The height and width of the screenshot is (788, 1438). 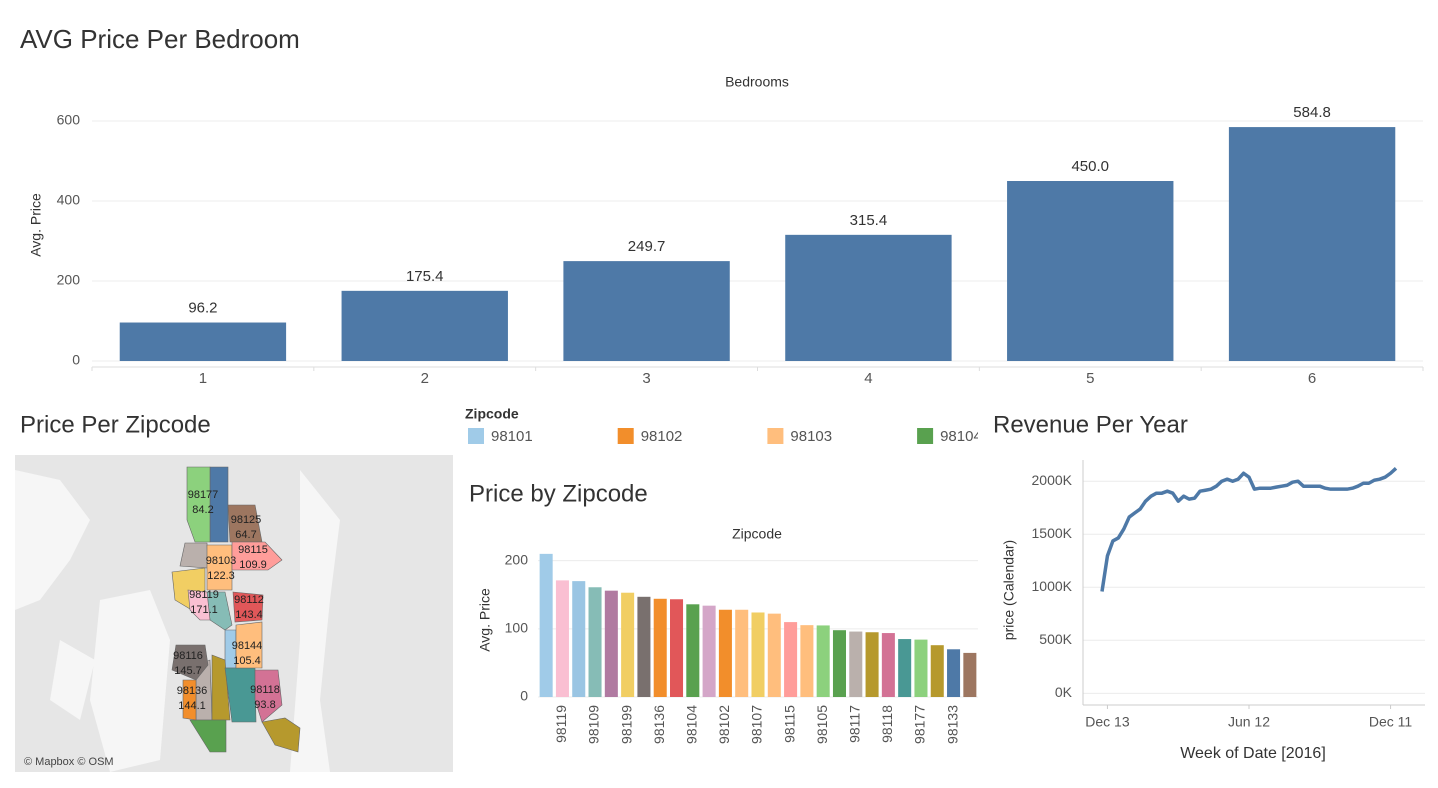 I want to click on x-tick-label: 98109, so click(x=594, y=724).